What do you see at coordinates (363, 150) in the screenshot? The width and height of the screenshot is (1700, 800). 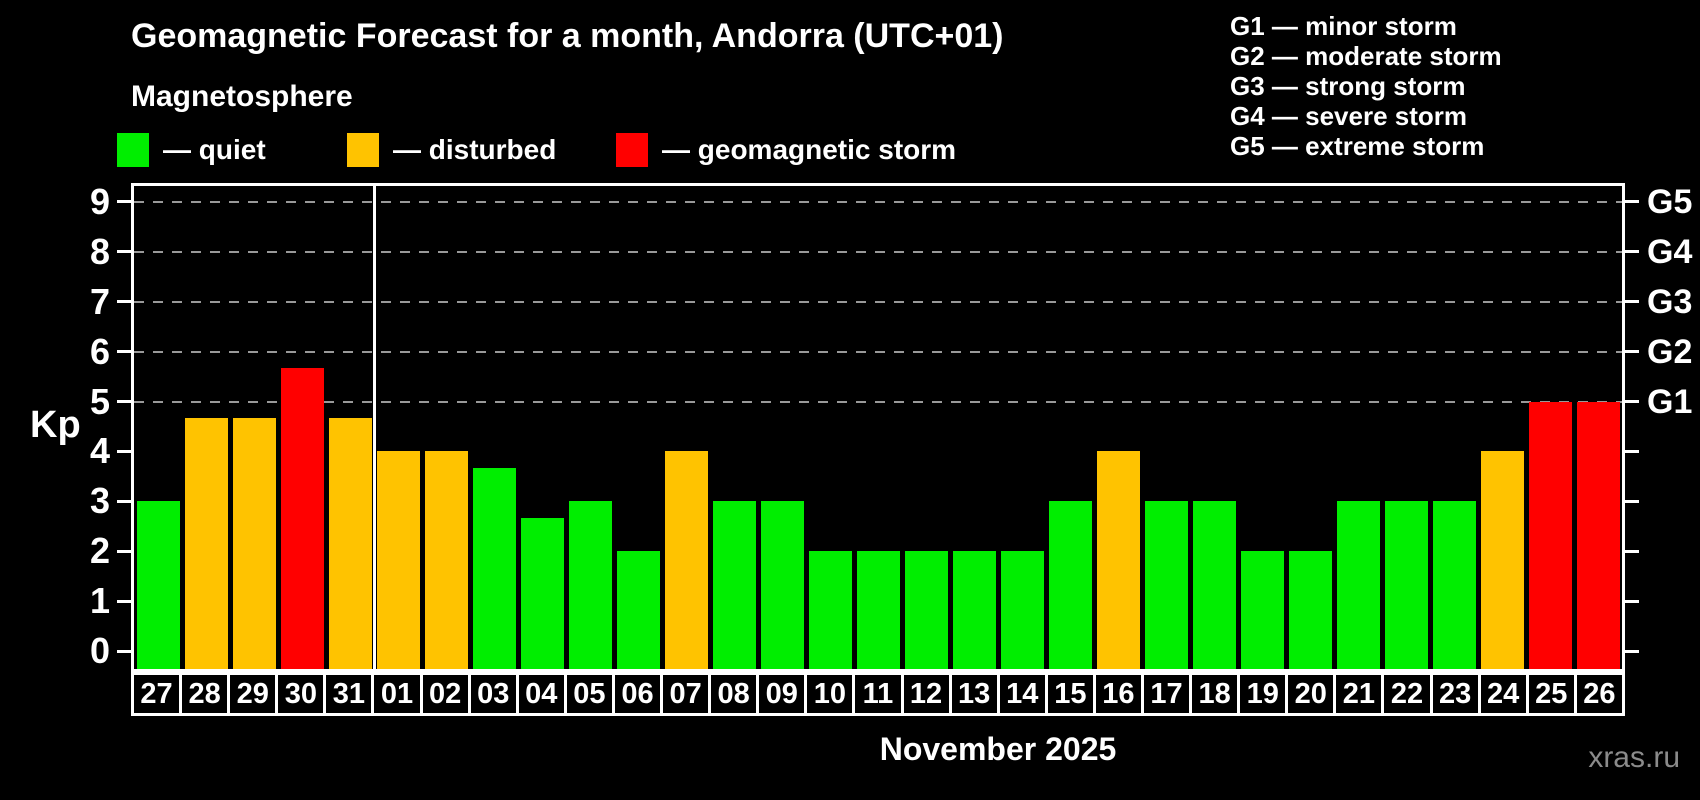 I see `disturbed-color-swatch` at bounding box center [363, 150].